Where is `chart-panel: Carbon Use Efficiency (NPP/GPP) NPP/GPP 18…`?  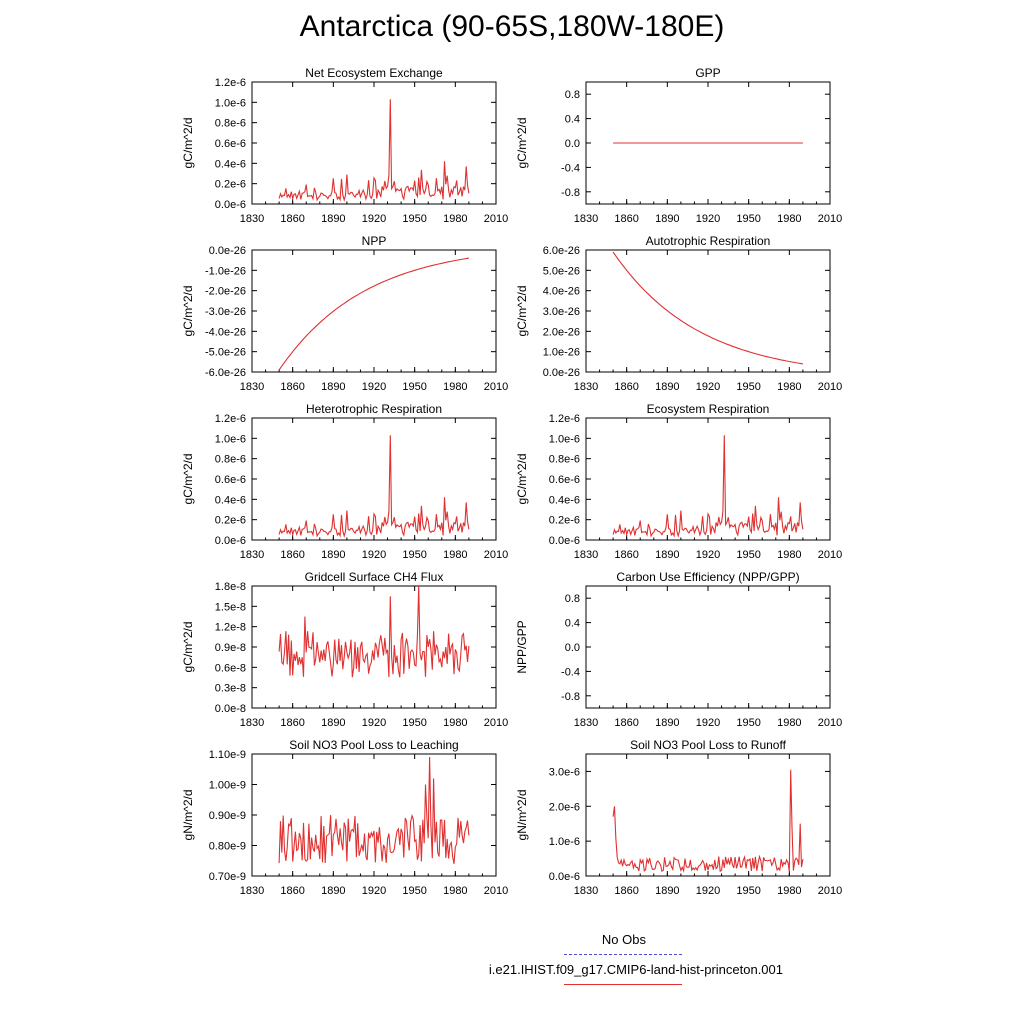
chart-panel: Carbon Use Efficiency (NPP/GPP) NPP/GPP 18… is located at coordinates (678, 649).